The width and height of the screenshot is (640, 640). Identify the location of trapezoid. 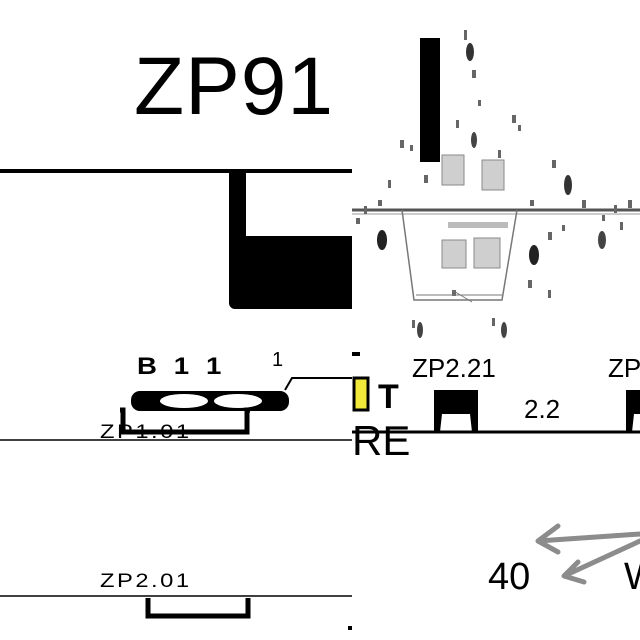
(459, 255).